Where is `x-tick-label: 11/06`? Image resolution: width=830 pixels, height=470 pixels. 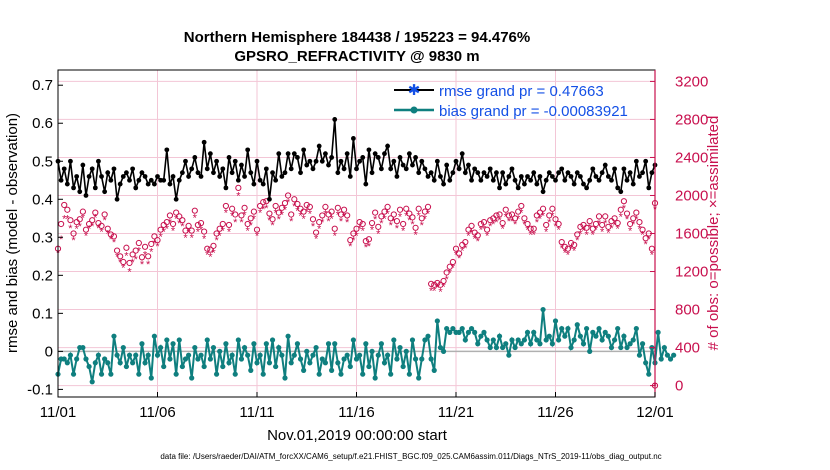
x-tick-label: 11/06 is located at coordinates (157, 412).